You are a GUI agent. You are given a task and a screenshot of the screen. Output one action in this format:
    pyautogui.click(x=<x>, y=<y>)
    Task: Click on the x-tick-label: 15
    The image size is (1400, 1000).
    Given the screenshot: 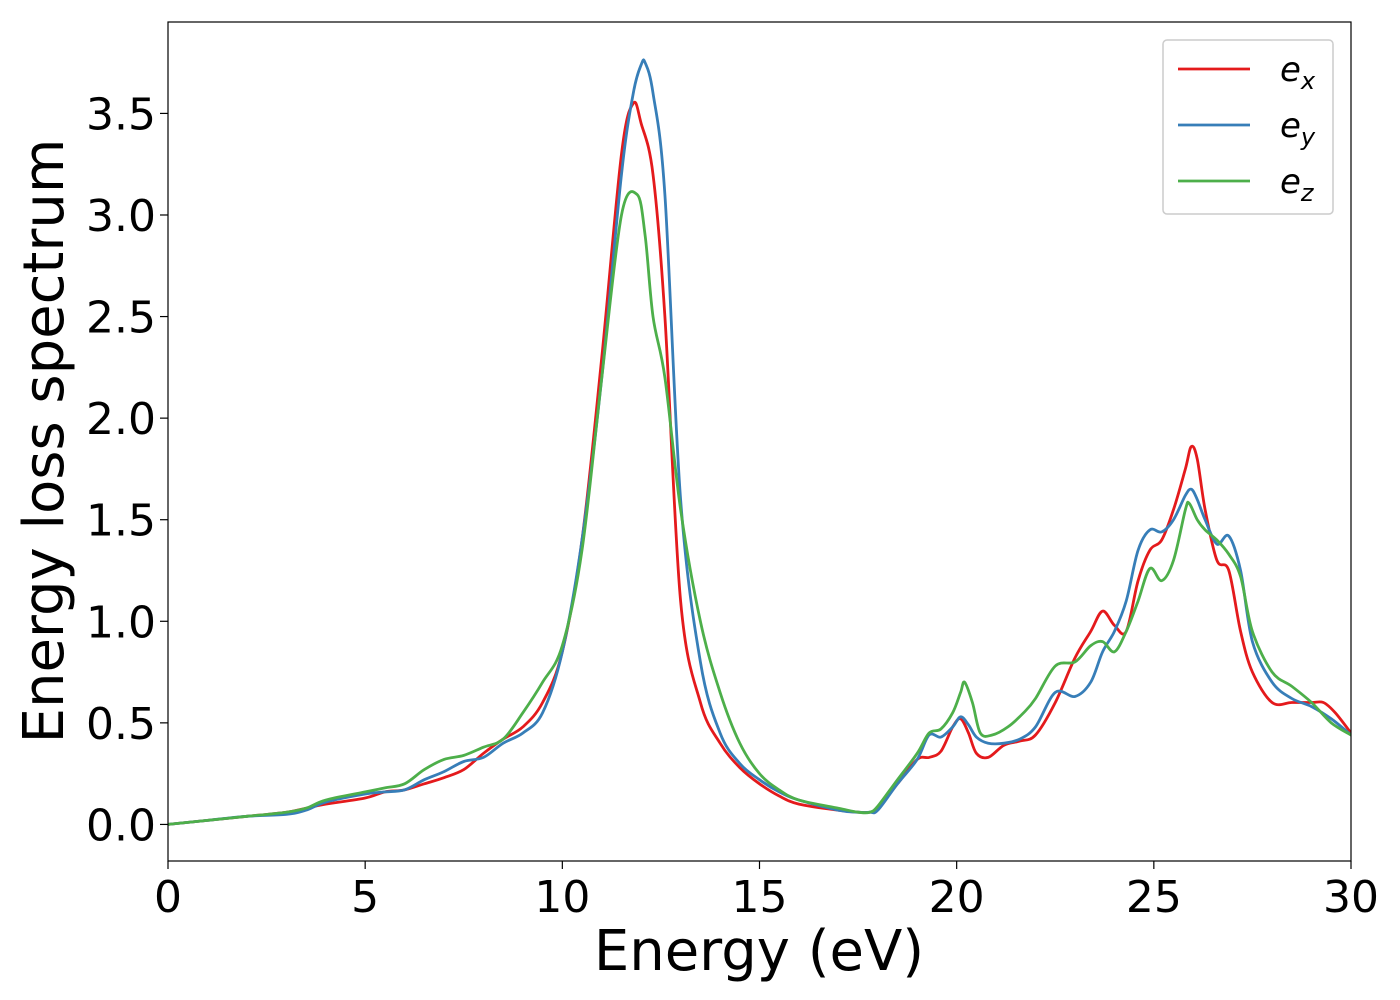 What is the action you would take?
    pyautogui.click(x=760, y=897)
    